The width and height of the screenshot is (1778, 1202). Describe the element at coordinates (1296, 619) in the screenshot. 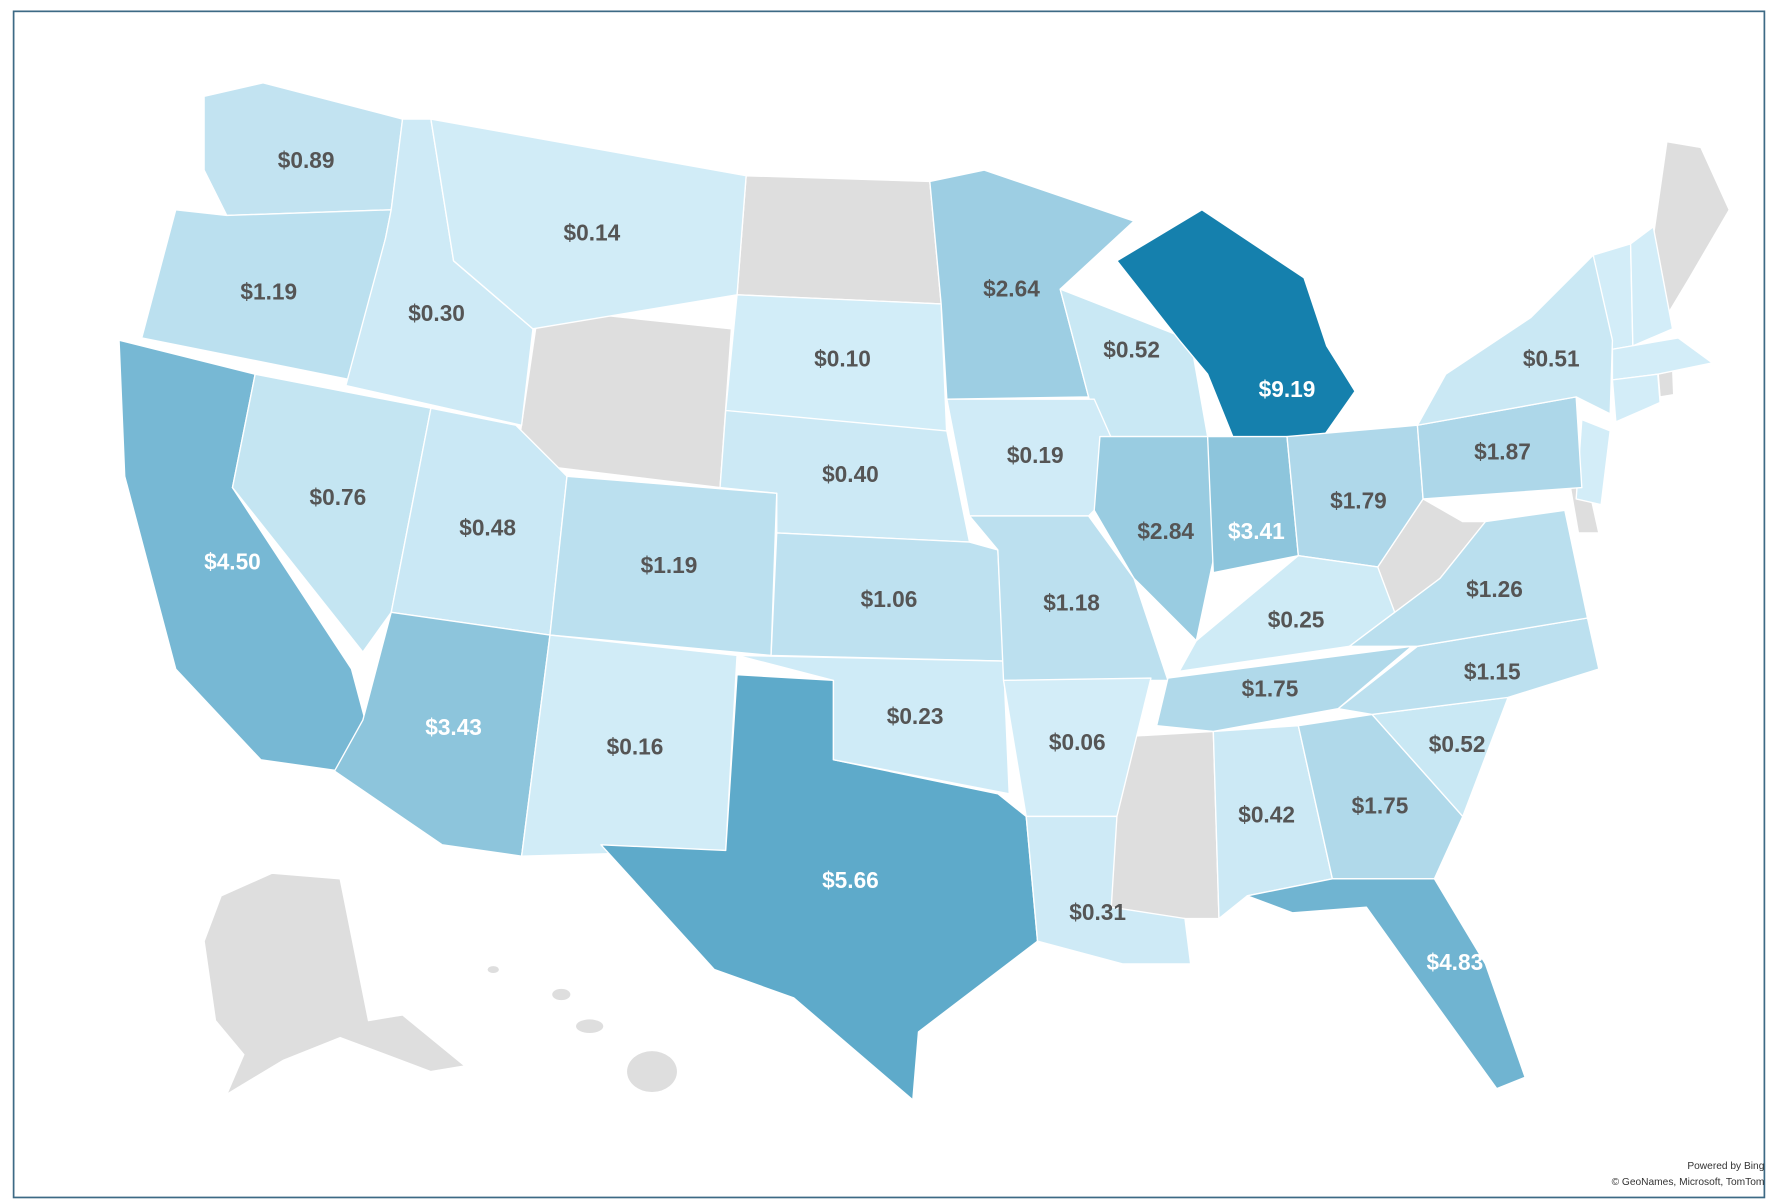

I see `value-label: $0.25` at that location.